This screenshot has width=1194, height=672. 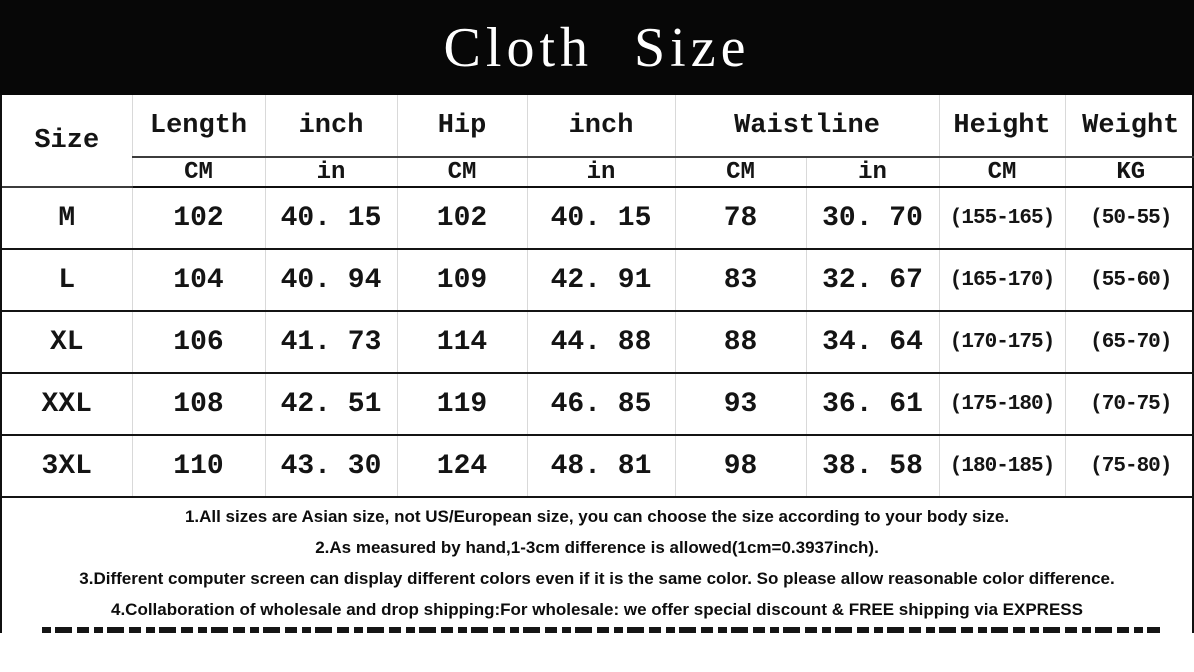 What do you see at coordinates (67, 280) in the screenshot?
I see `size-label: L` at bounding box center [67, 280].